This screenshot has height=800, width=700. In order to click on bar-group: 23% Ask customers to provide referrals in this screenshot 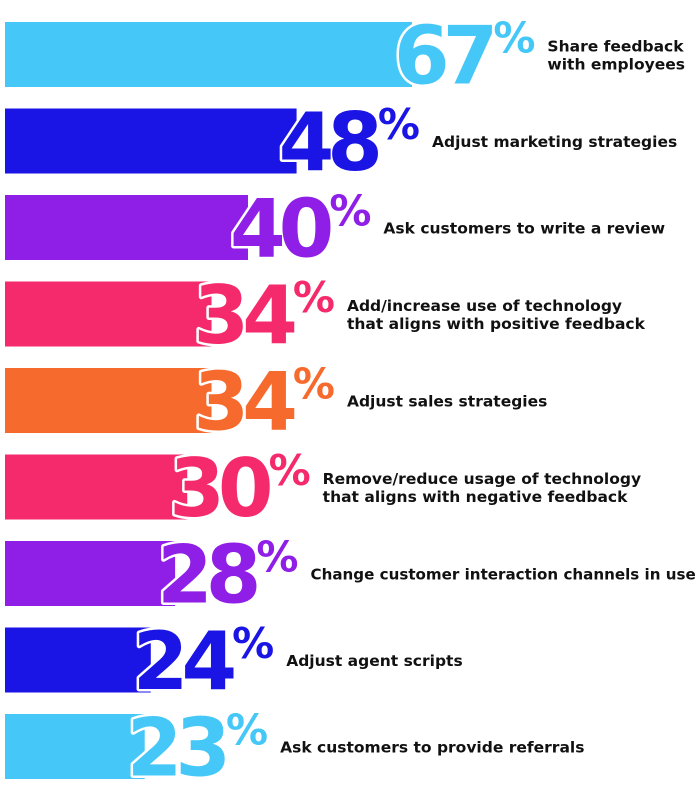, I will do `click(294, 748)`.